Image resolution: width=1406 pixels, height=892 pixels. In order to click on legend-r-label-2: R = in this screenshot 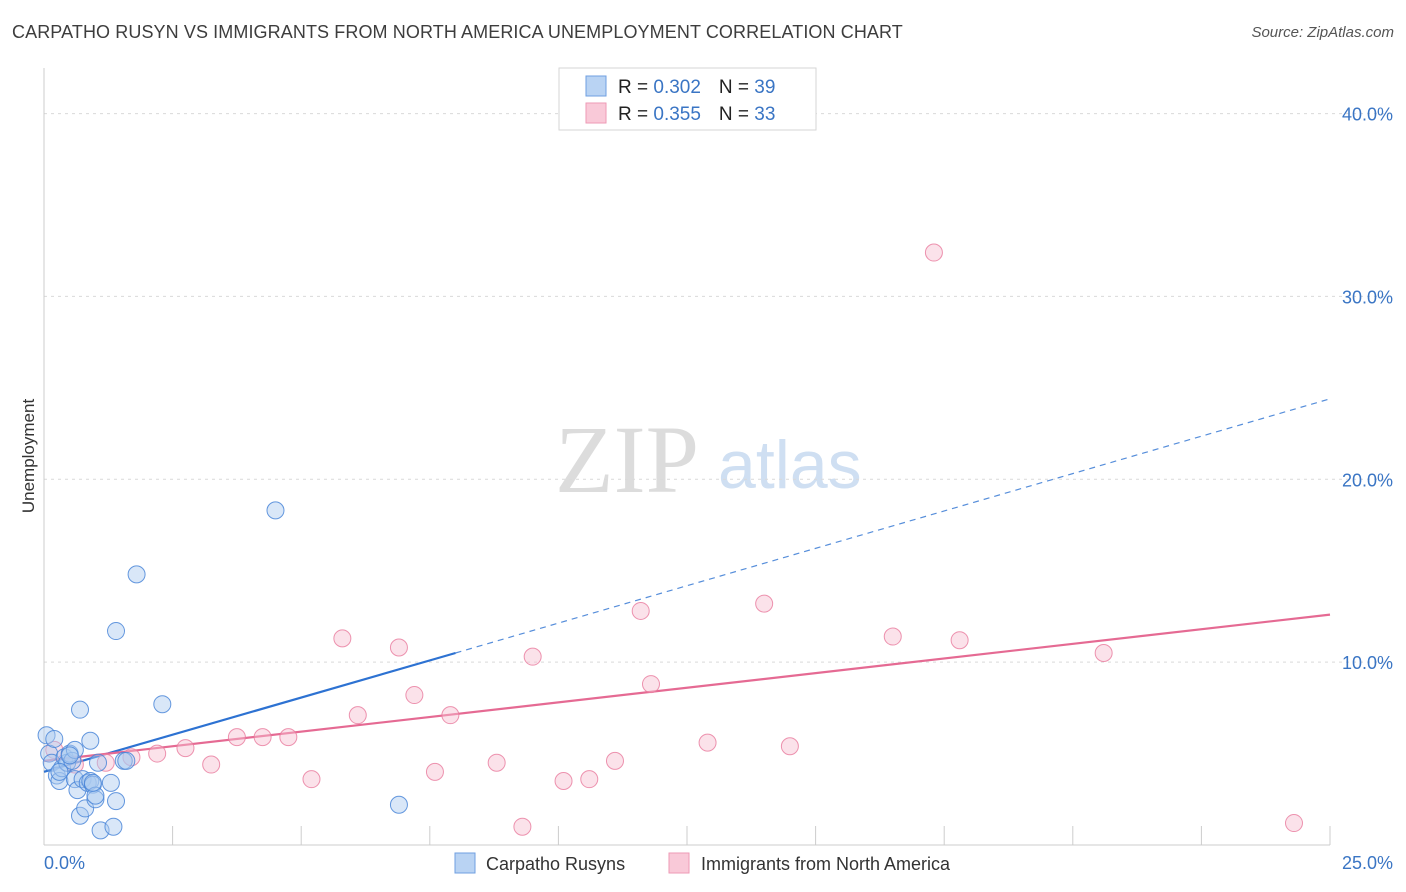, I will do `click(635, 114)`.